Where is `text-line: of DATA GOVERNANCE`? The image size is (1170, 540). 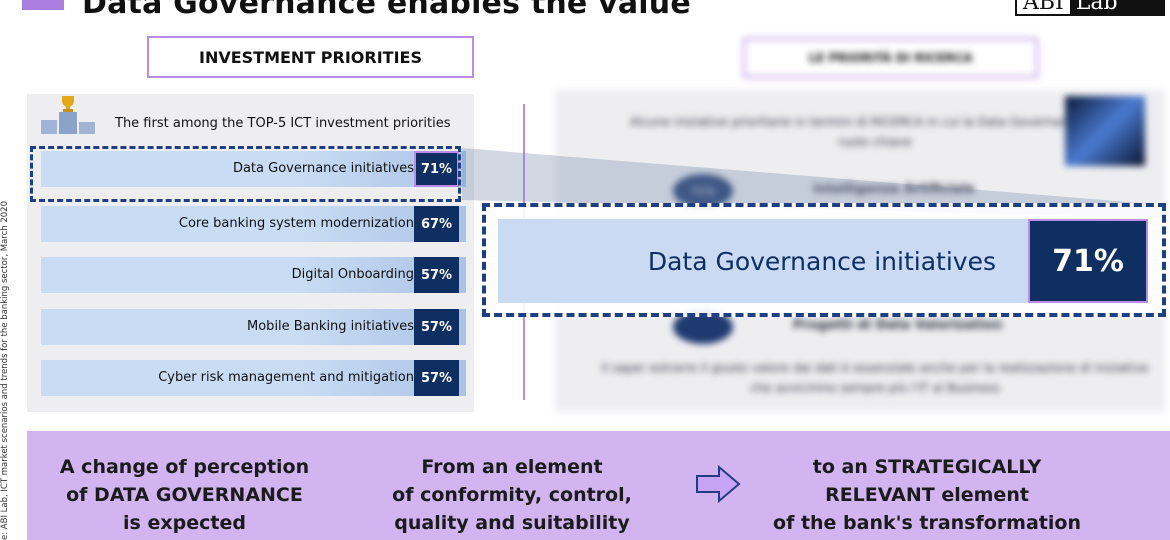
text-line: of DATA GOVERNANCE is located at coordinates (184, 495).